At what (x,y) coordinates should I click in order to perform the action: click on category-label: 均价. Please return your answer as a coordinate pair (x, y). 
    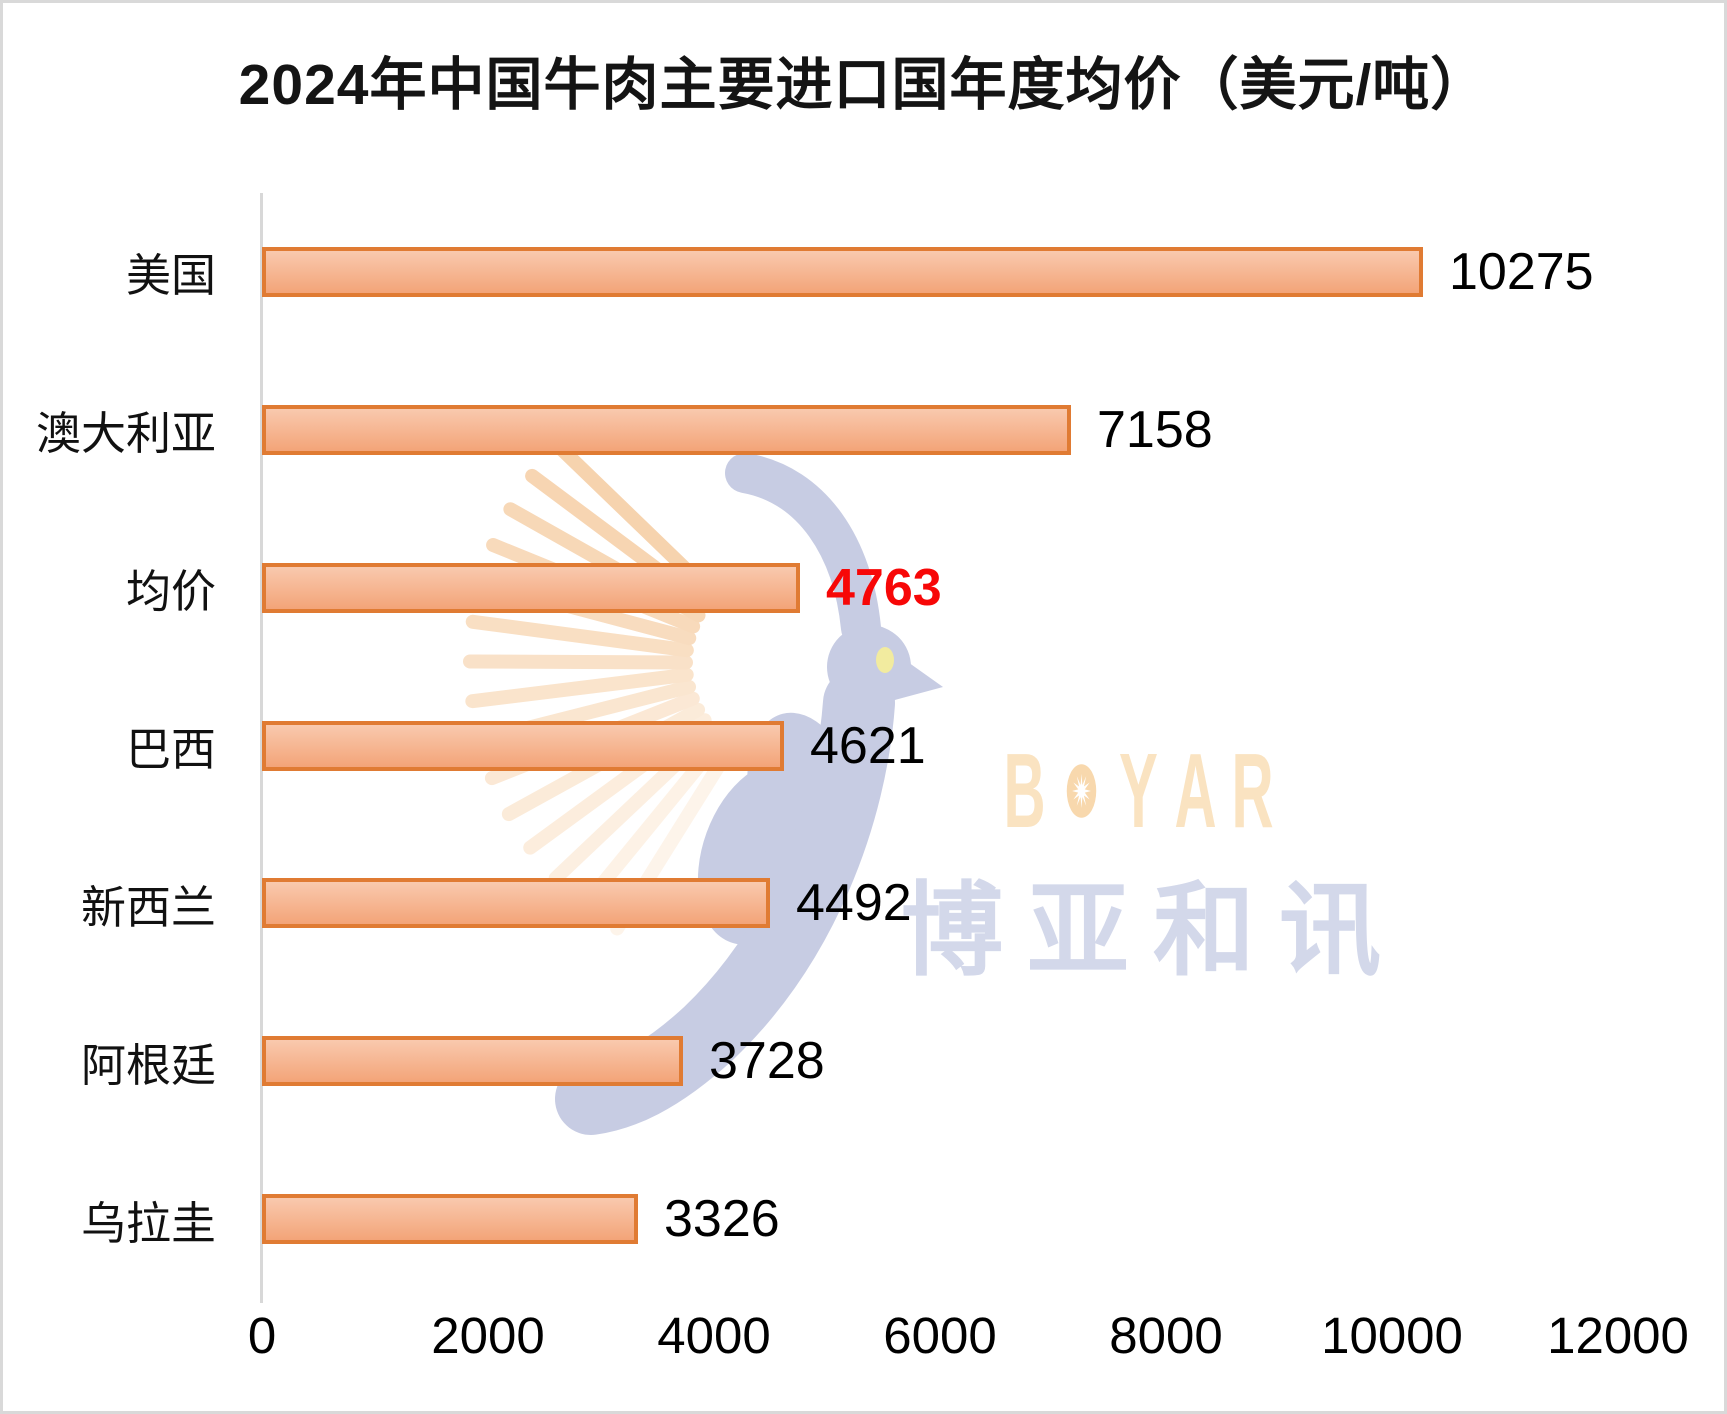
    Looking at the image, I should click on (170, 592).